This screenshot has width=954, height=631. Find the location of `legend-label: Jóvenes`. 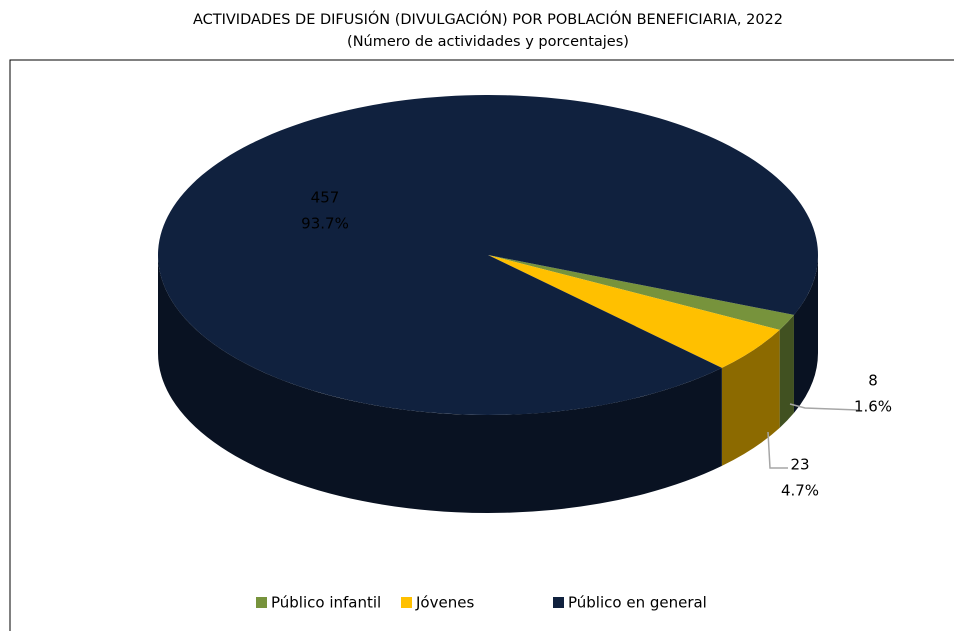

legend-label: Jóvenes is located at coordinates (444, 603).